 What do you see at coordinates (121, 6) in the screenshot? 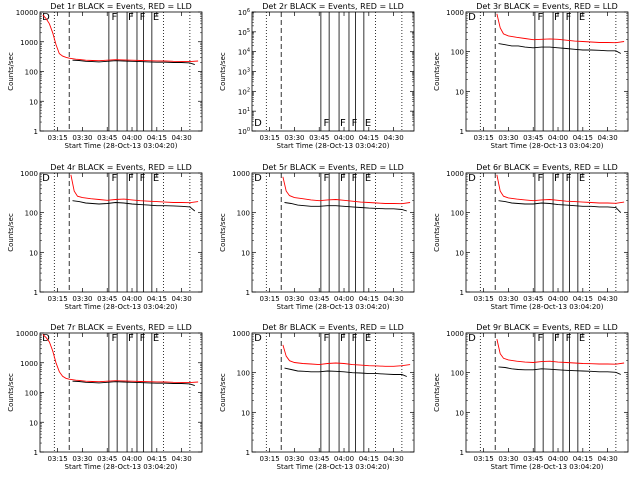
I see `panel-title: Det 1r BLACK = Events, RED = LLD` at bounding box center [121, 6].